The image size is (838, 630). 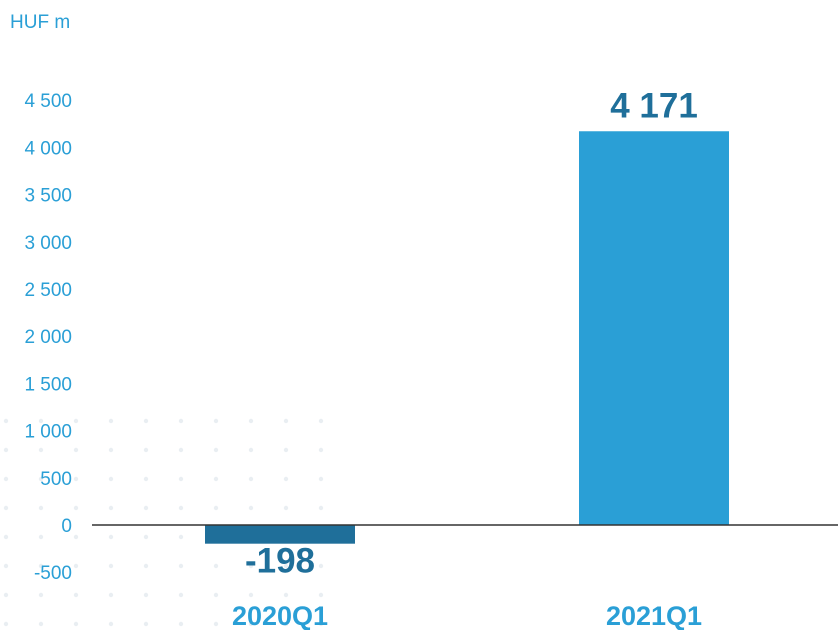 I want to click on y-tick-label: 2 500, so click(x=48, y=290).